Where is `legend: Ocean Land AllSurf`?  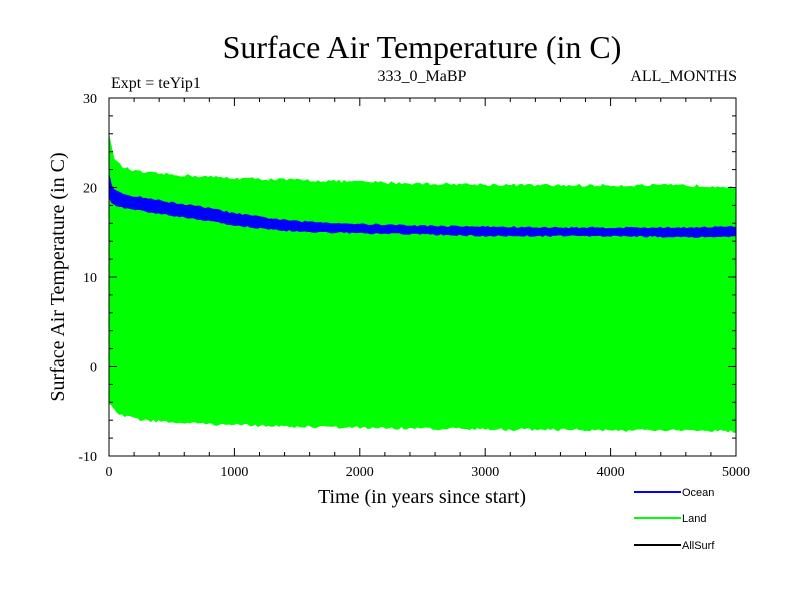 legend: Ocean Land AllSurf is located at coordinates (674, 519).